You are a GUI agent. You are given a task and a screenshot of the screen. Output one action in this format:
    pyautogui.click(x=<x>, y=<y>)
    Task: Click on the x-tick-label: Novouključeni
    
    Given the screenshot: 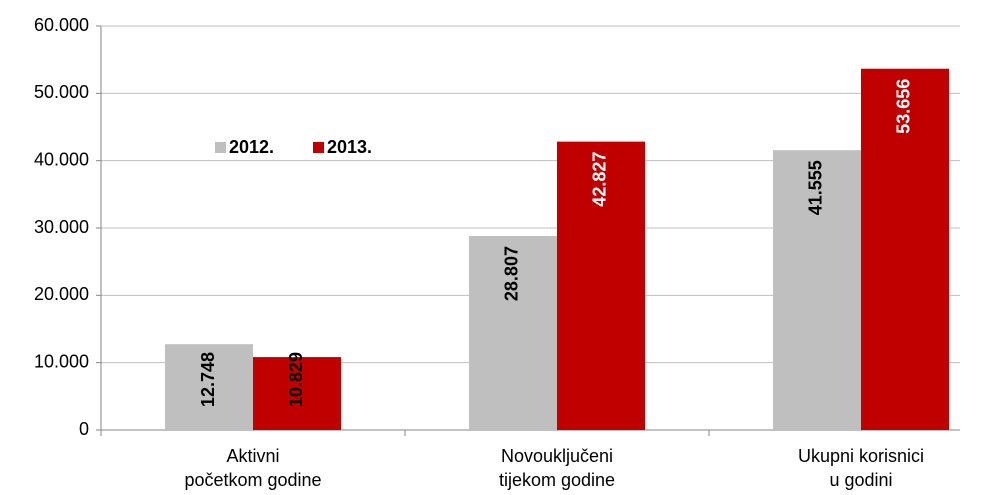 What is the action you would take?
    pyautogui.click(x=557, y=456)
    